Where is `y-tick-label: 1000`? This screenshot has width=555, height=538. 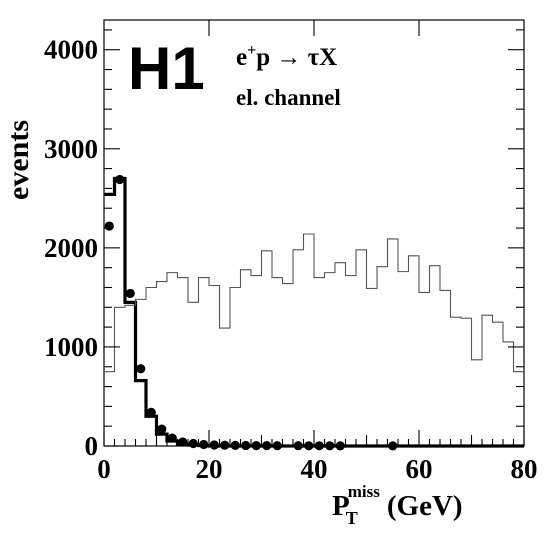
y-tick-label: 1000 is located at coordinates (71, 347).